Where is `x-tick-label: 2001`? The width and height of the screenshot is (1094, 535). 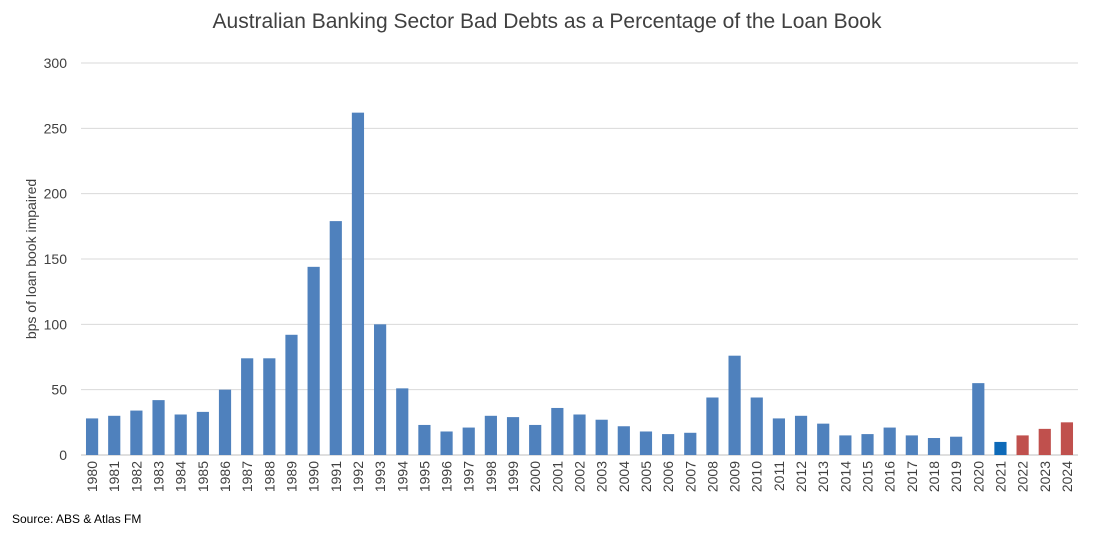
x-tick-label: 2001 is located at coordinates (557, 476).